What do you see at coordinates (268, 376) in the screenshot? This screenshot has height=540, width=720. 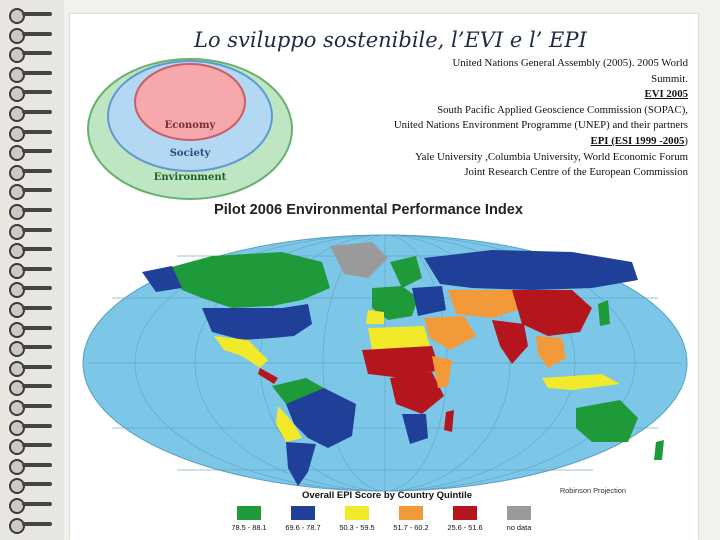 I see `central-america-land` at bounding box center [268, 376].